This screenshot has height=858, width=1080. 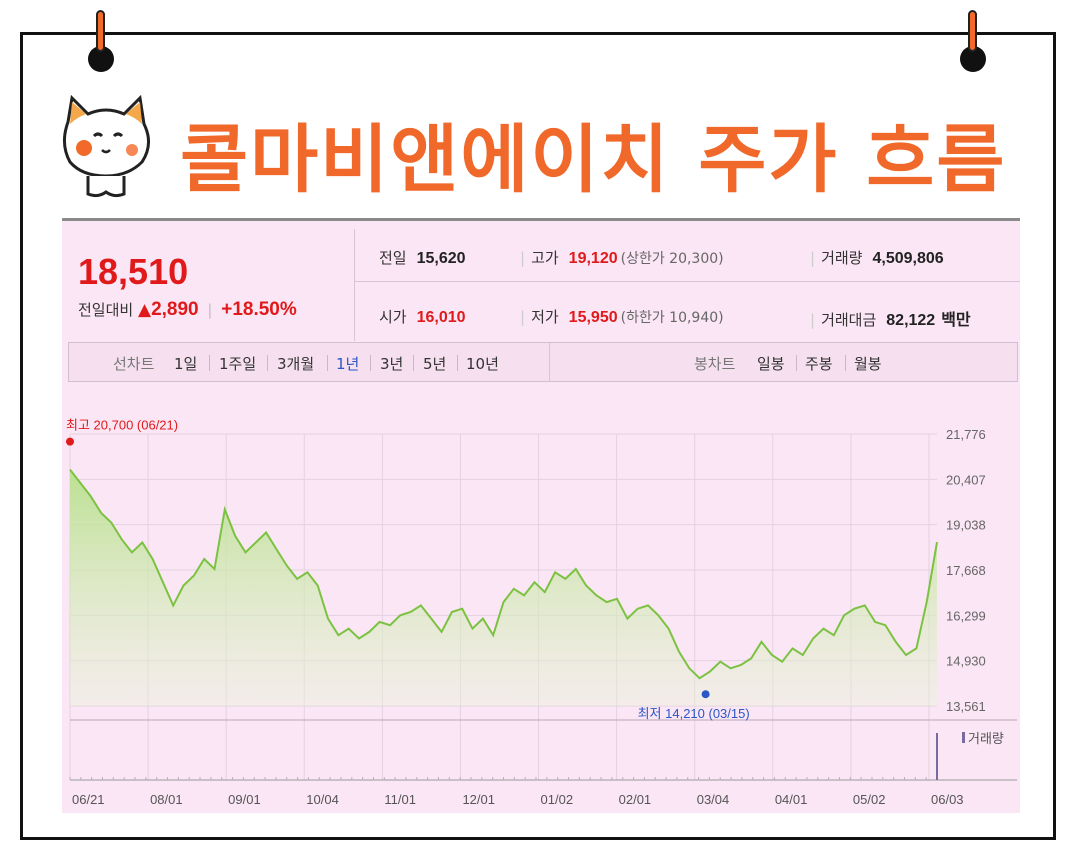 I want to click on y-tick-label: 17,668, so click(x=966, y=570).